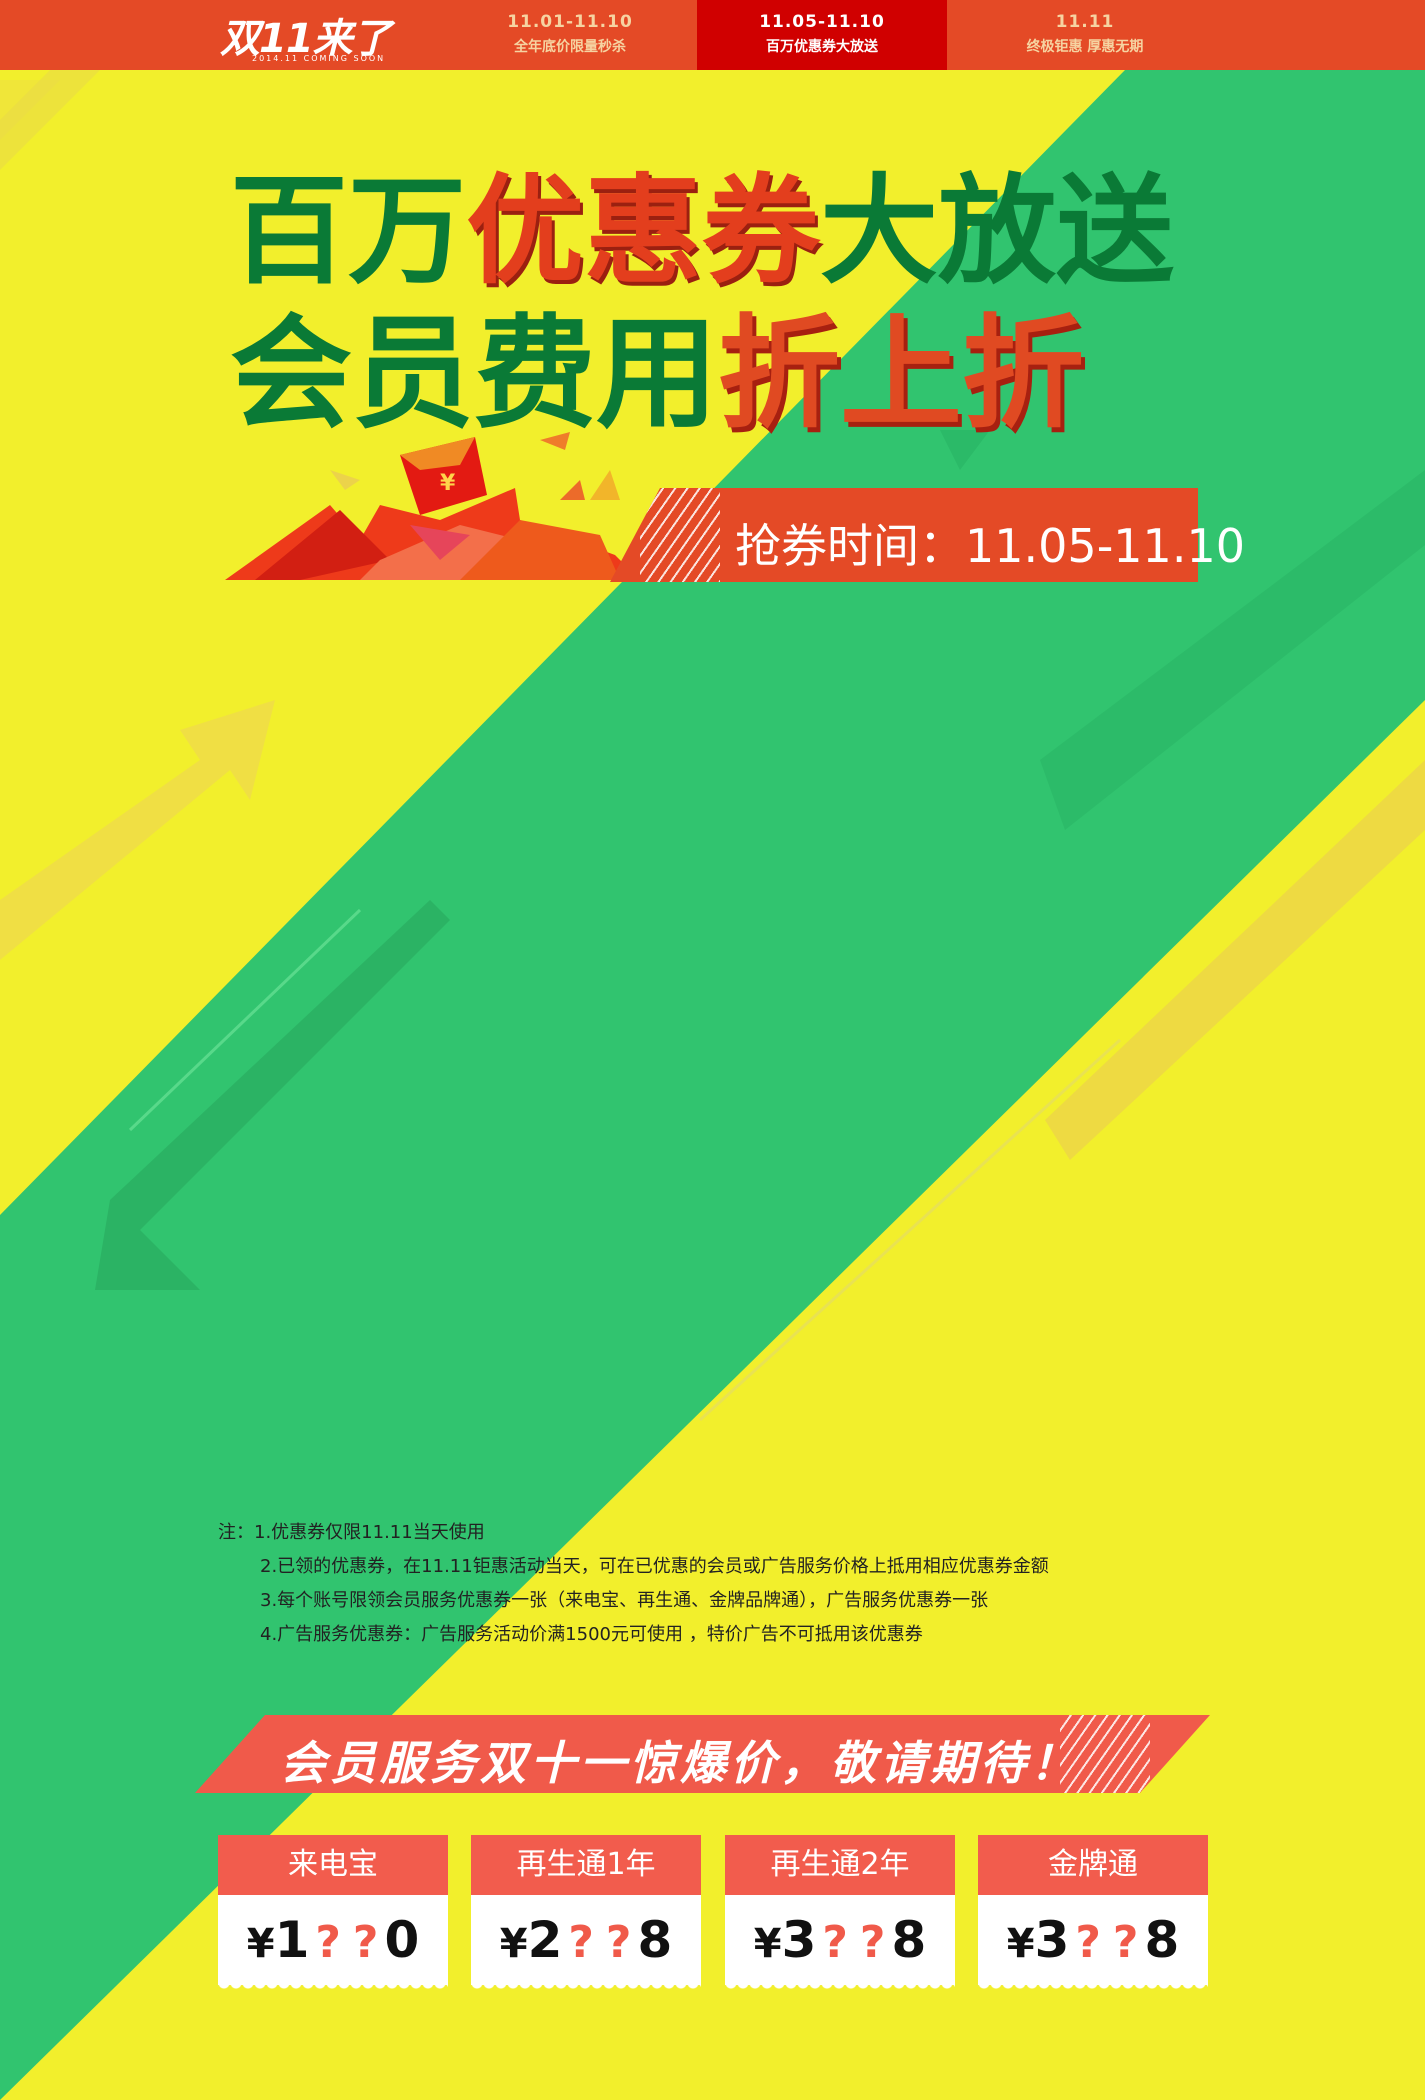 This screenshot has width=1425, height=2100. I want to click on logo: 双11来了 2014.11 COMING SOON, so click(310, 35).